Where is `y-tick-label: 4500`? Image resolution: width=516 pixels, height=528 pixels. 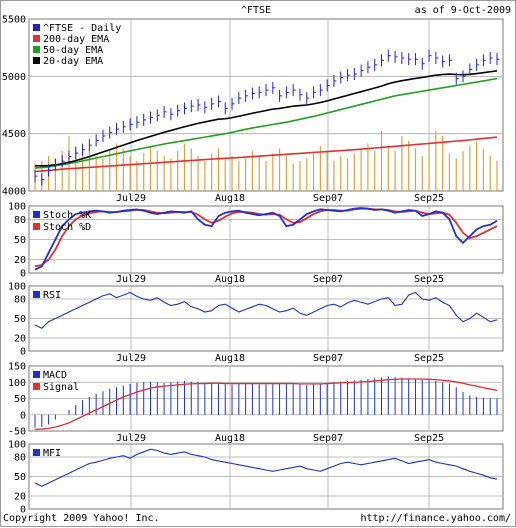 y-tick-label: 4500 is located at coordinates (14, 134).